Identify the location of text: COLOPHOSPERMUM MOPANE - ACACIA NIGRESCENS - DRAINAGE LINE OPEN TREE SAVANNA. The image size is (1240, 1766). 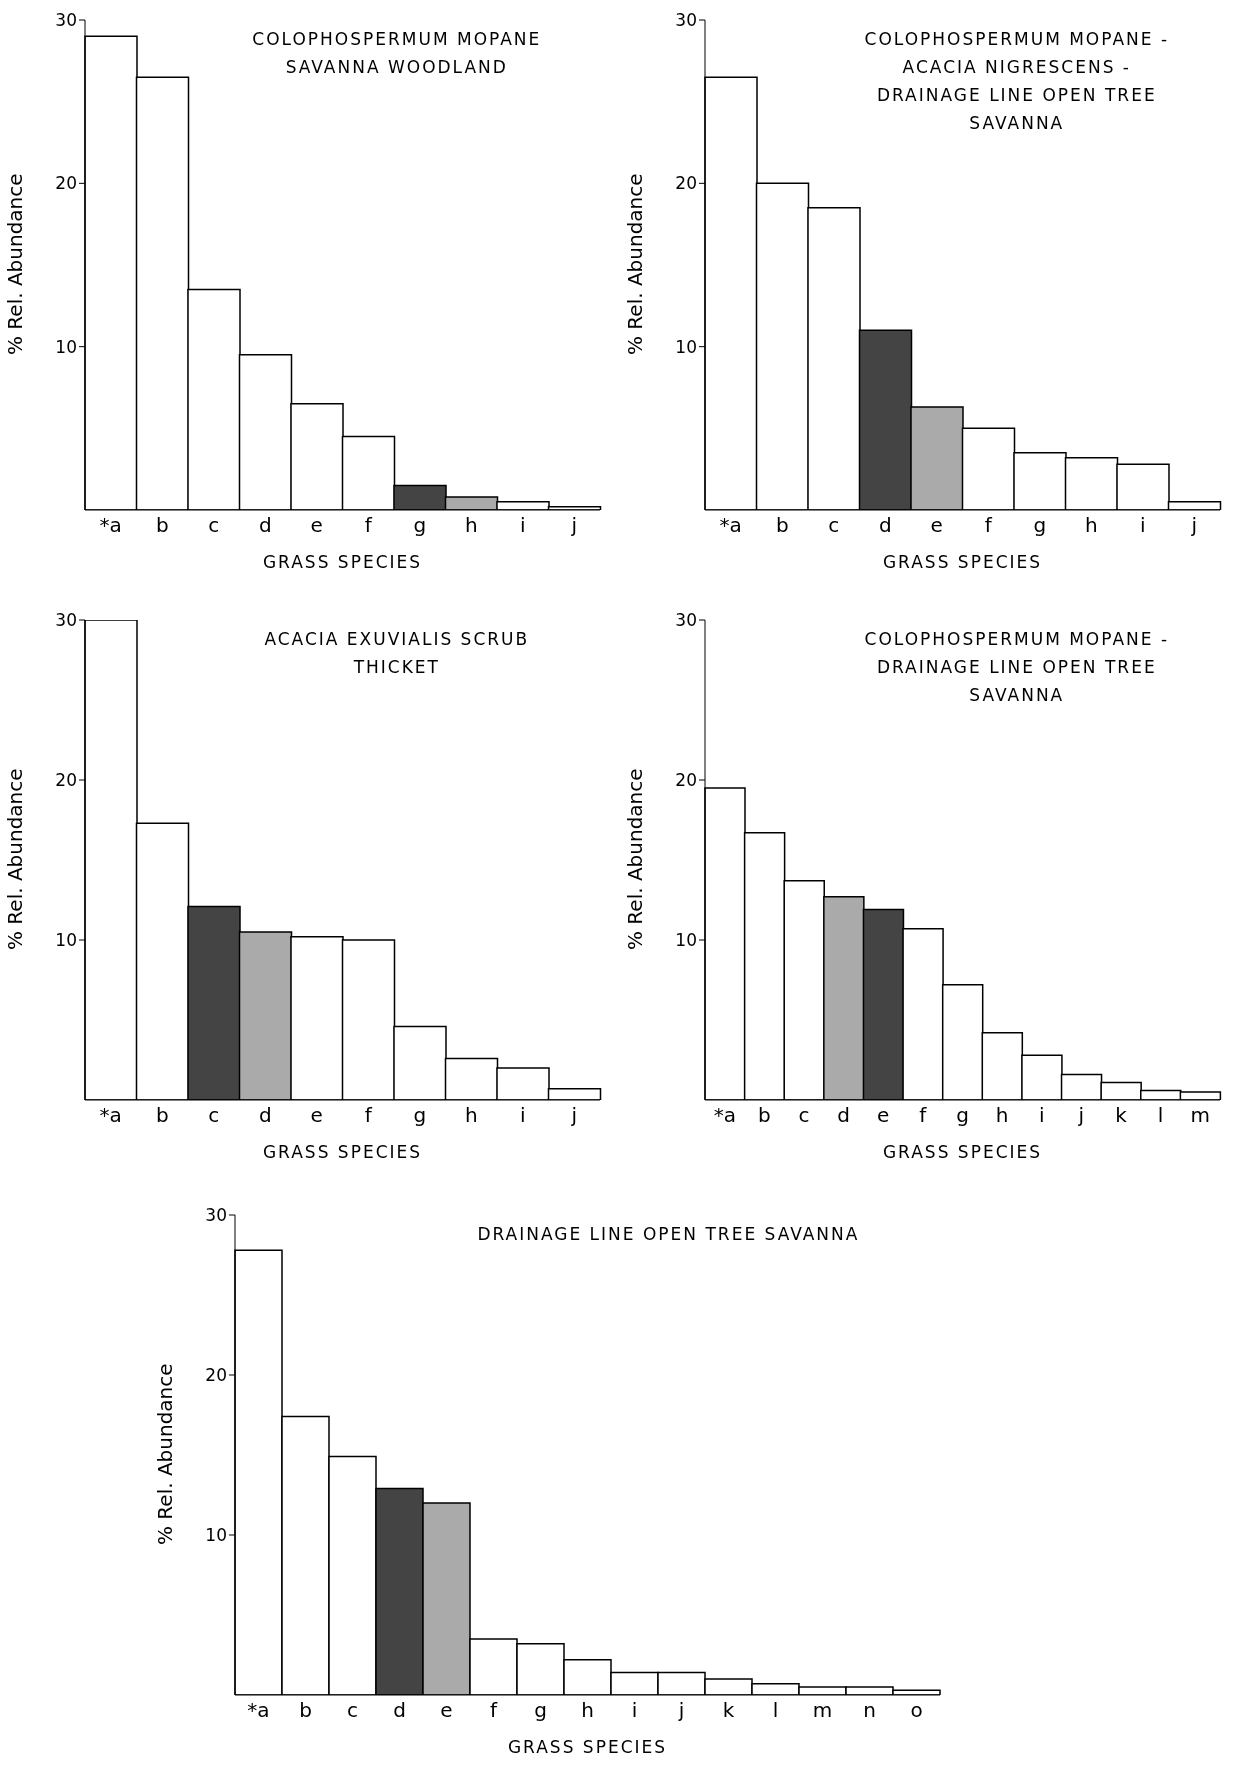
(1017, 81).